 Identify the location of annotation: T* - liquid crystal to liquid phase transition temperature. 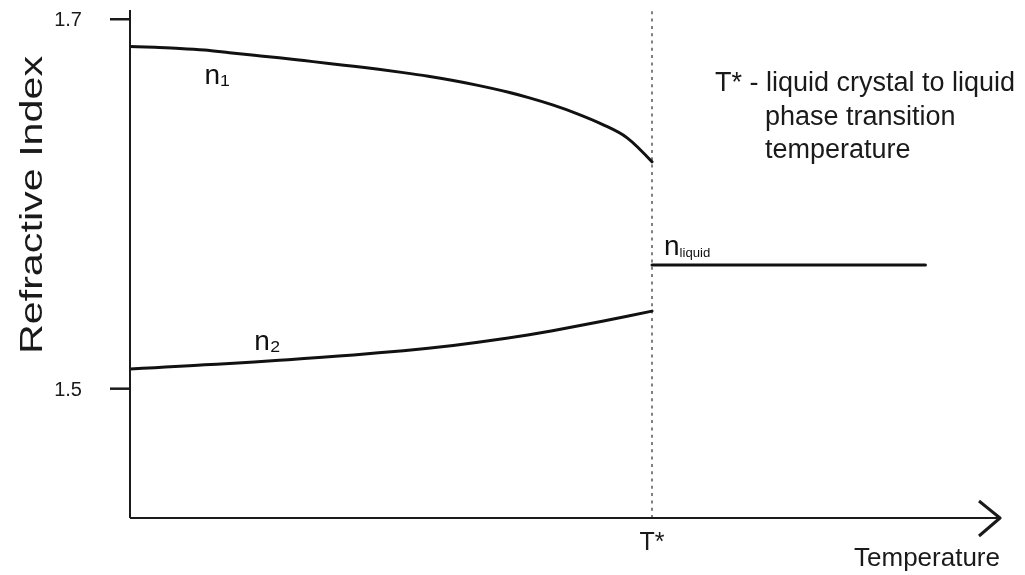
(865, 116).